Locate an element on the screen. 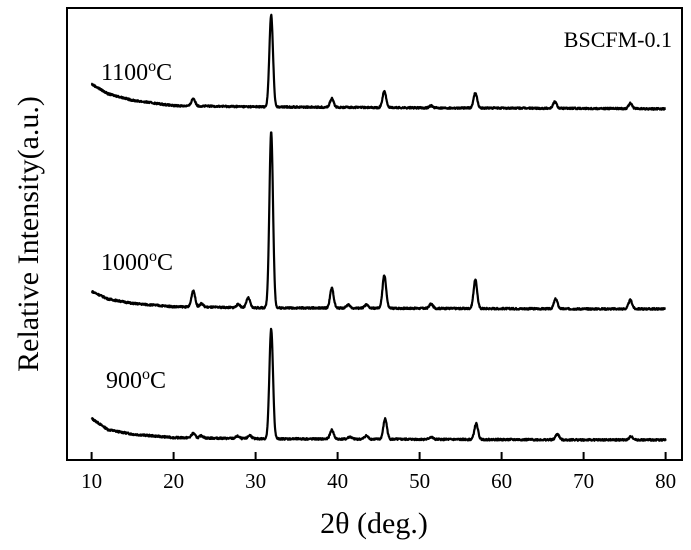  x-tick-label-80: 80 is located at coordinates (665, 481).